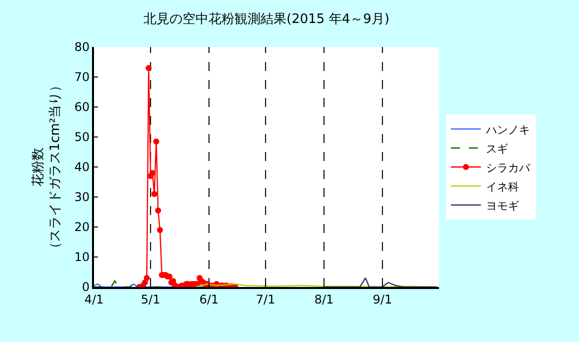  I want to click on y-tick-label: 0, so click(86, 287).